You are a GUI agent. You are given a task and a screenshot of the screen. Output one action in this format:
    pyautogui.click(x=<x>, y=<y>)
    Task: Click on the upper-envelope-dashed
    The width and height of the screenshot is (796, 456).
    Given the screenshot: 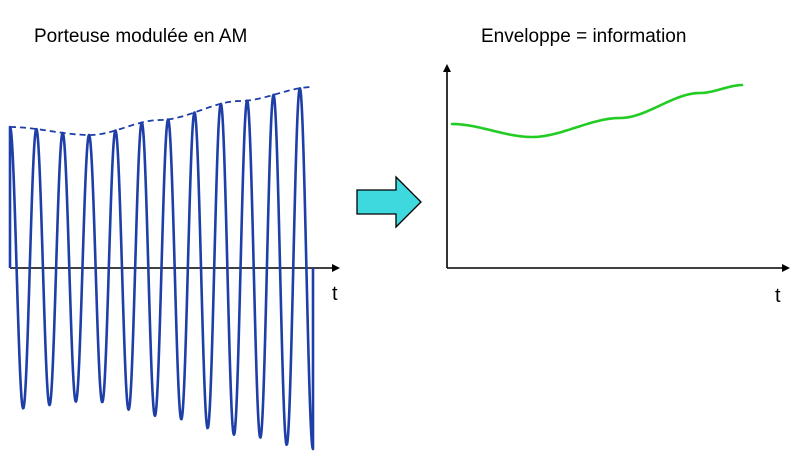 What is the action you would take?
    pyautogui.click(x=161, y=111)
    